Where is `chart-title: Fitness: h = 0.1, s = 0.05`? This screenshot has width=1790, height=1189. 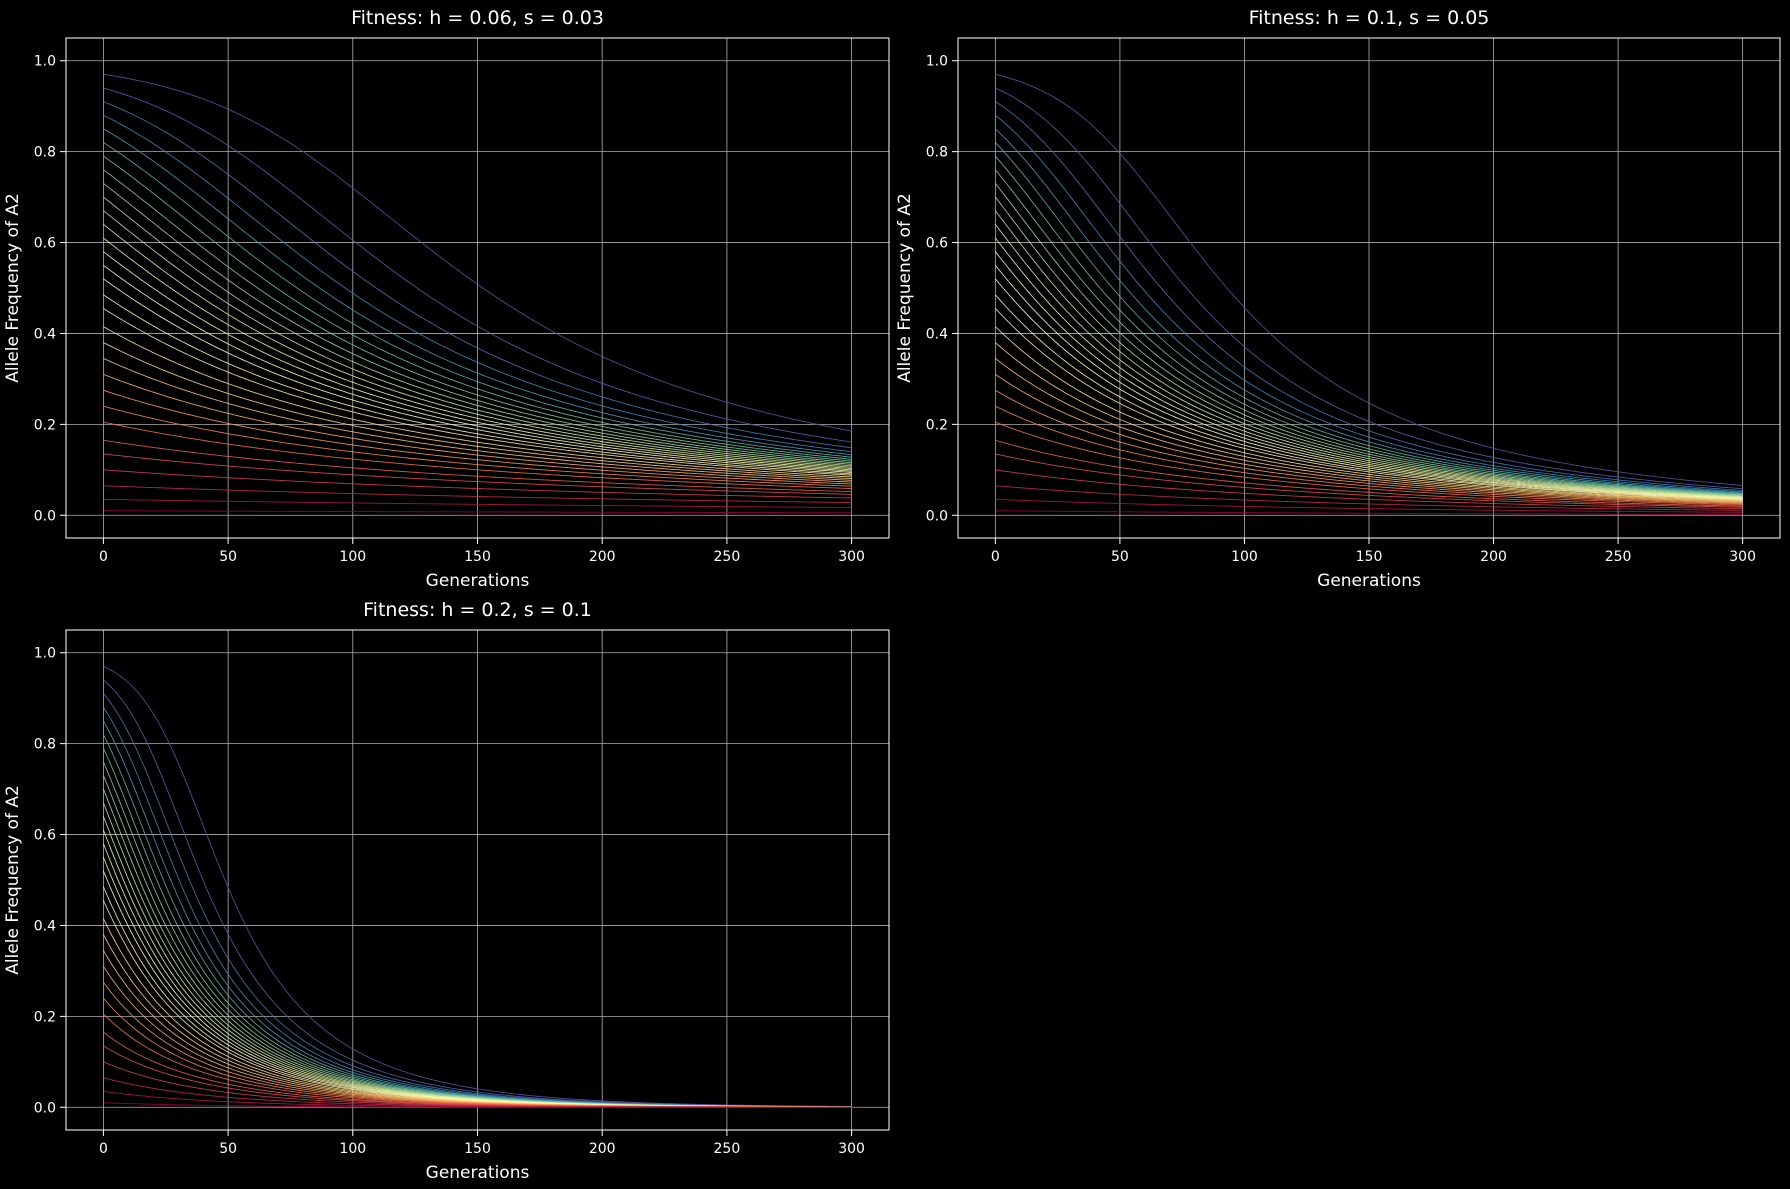
chart-title: Fitness: h = 0.1, s = 0.05 is located at coordinates (1369, 18).